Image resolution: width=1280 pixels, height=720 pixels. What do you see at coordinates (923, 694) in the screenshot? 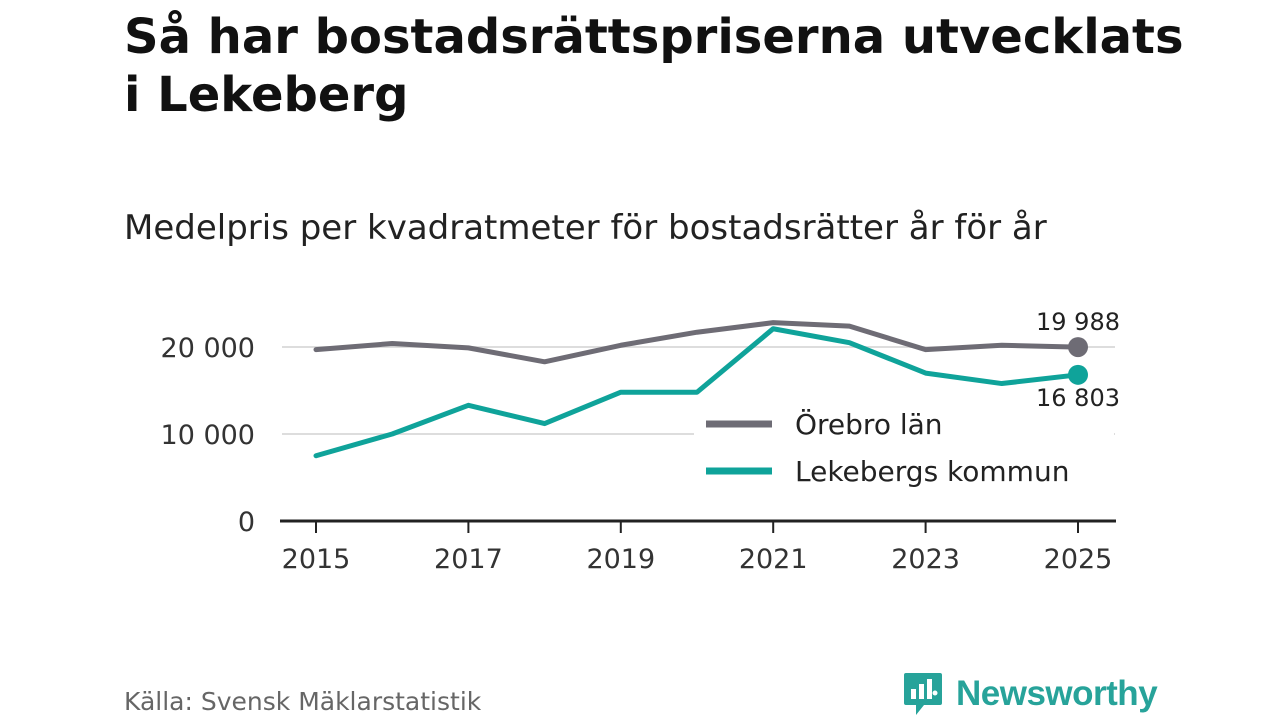
I see `newsworthy-logo-icon` at bounding box center [923, 694].